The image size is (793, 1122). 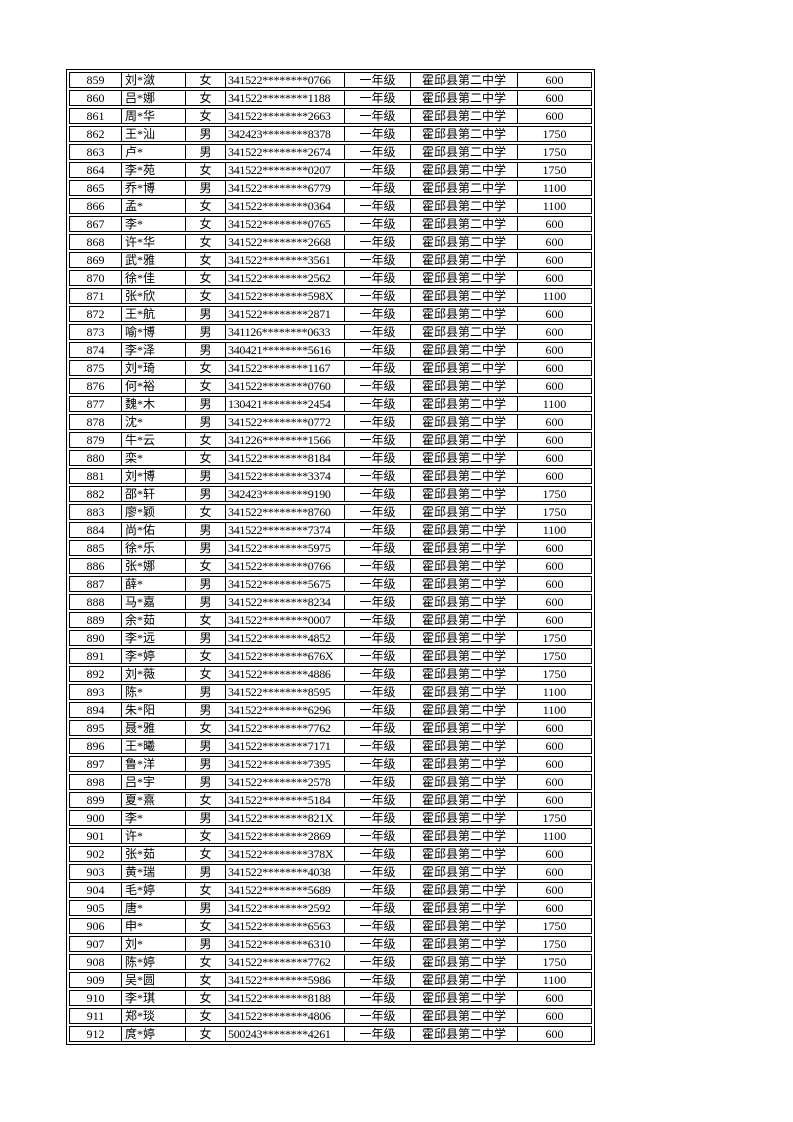 What do you see at coordinates (154, 530) in the screenshot?
I see `name-cell: 尚*佑` at bounding box center [154, 530].